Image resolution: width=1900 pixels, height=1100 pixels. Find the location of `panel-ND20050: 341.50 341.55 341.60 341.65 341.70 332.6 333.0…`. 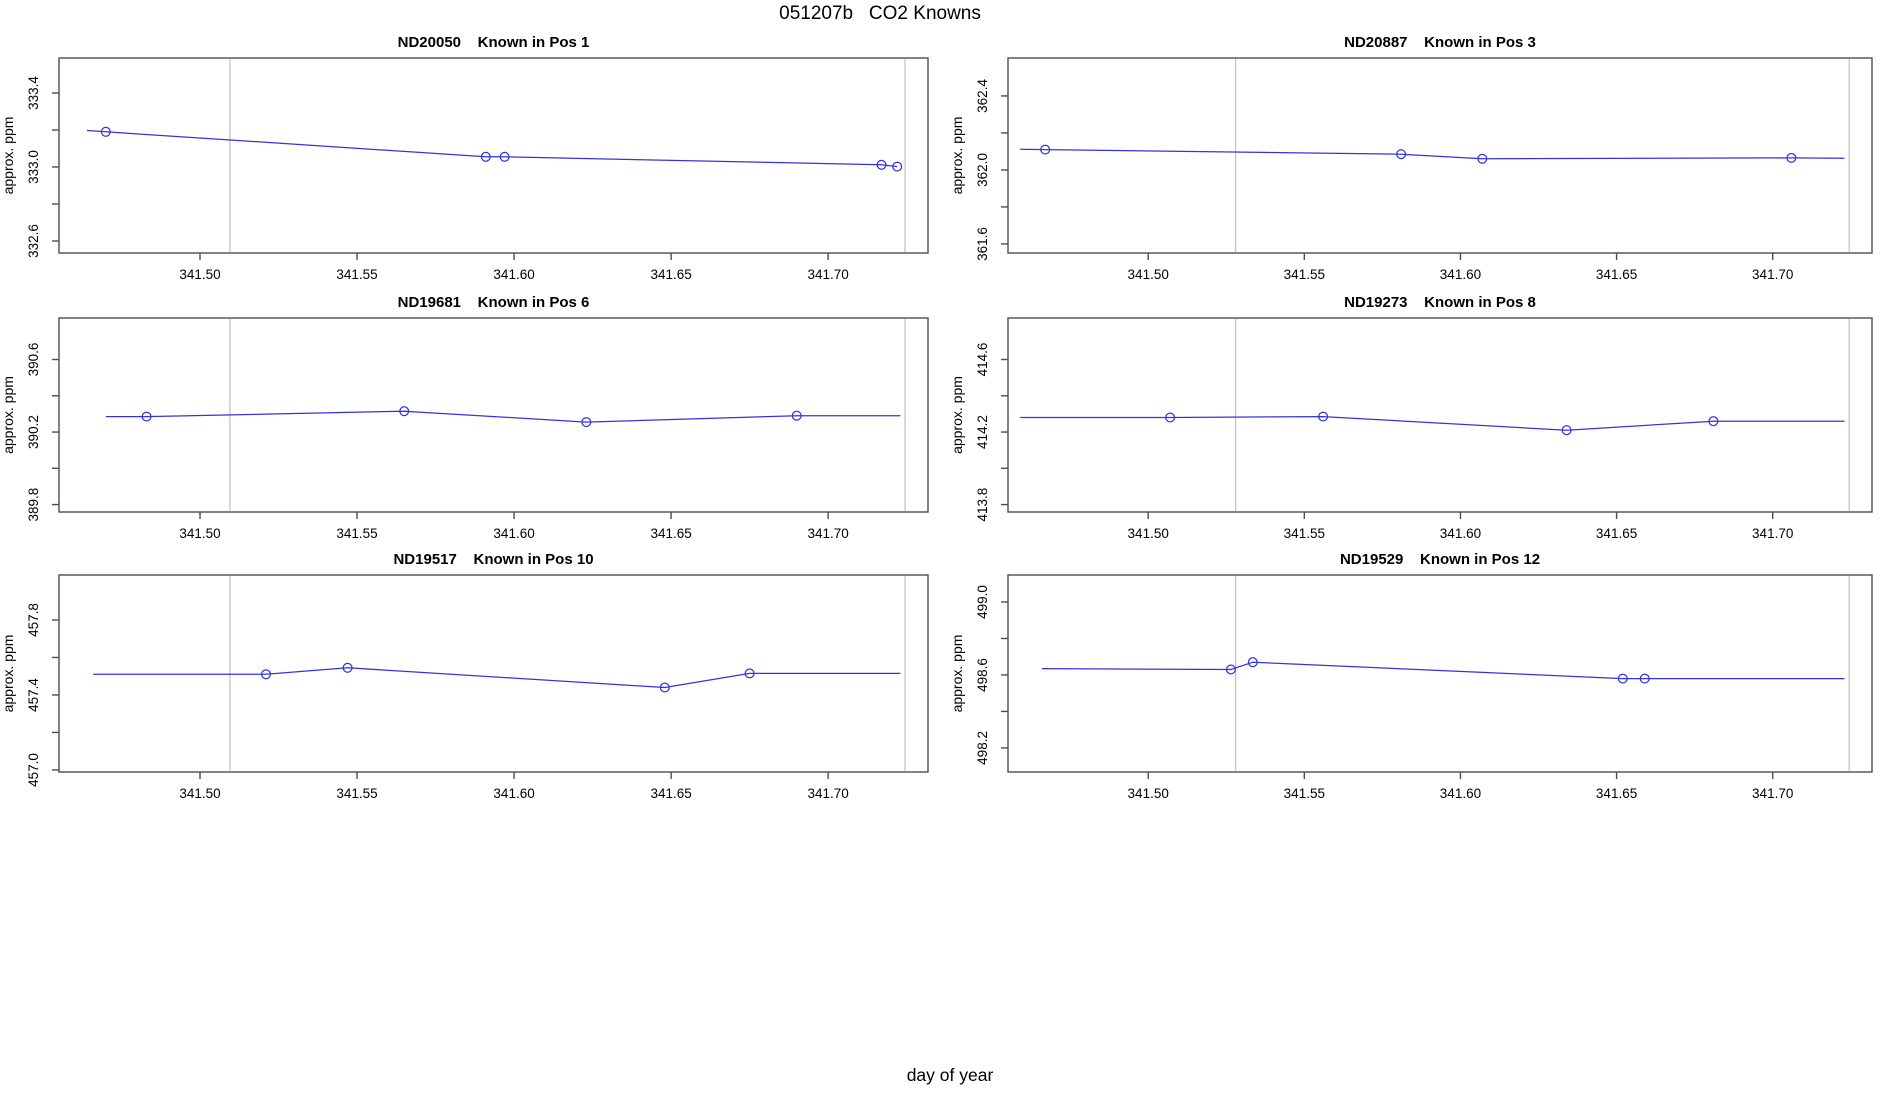

panel-ND20050: 341.50 341.55 341.60 341.65 341.70 332.6 333.0… is located at coordinates (464, 158).